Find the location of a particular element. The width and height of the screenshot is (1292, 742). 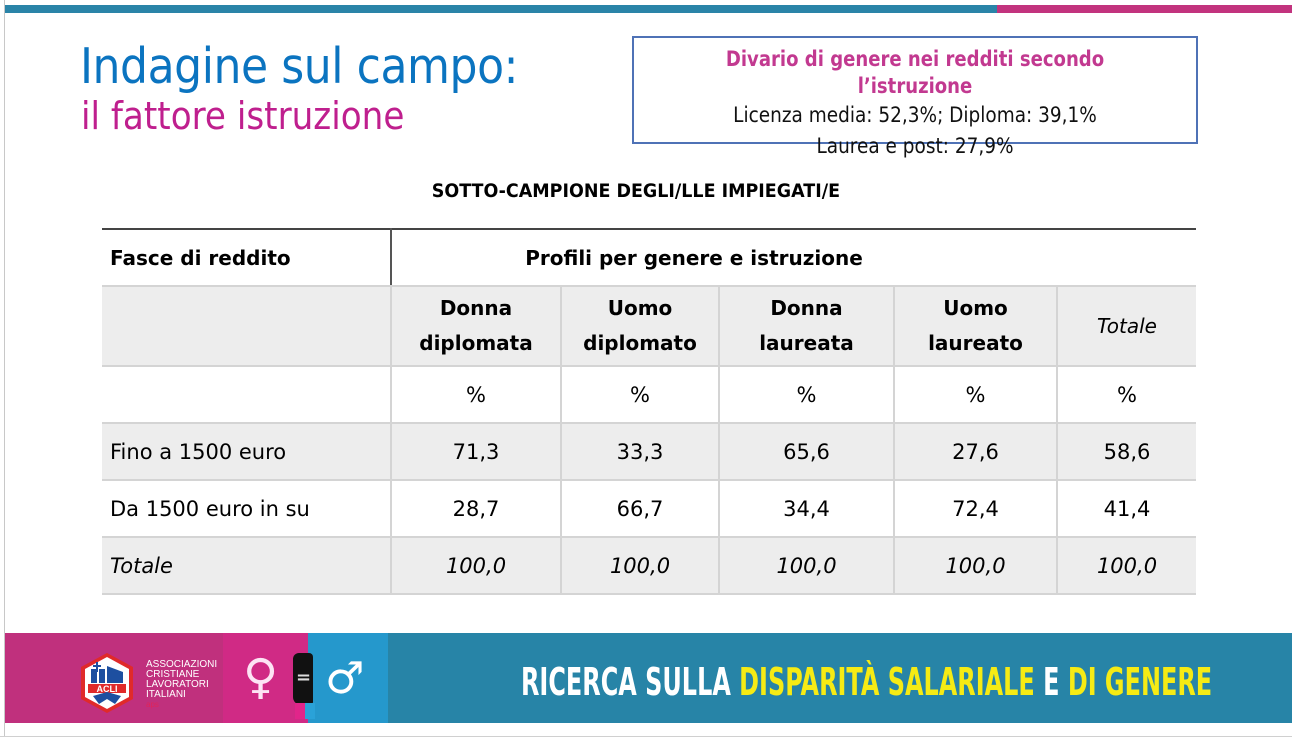

footer-light-blue-panel is located at coordinates (348, 678).